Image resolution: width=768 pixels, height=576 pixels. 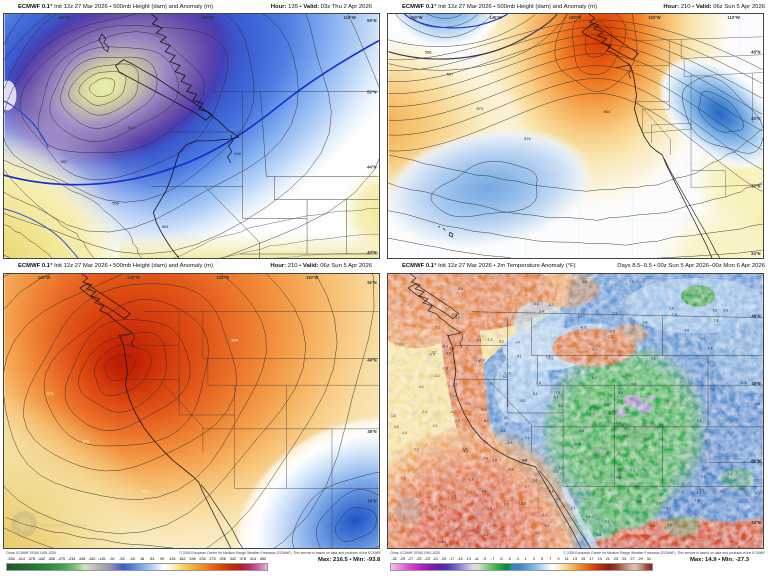 I want to click on svg-text: -0.2, so click(x=453, y=412).